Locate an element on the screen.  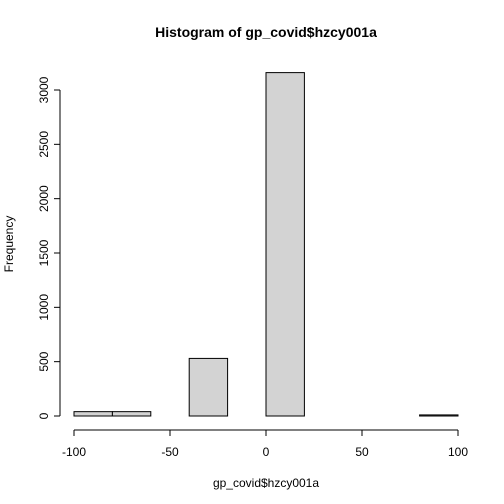
y-tick-label: 0 is located at coordinates (44, 415).